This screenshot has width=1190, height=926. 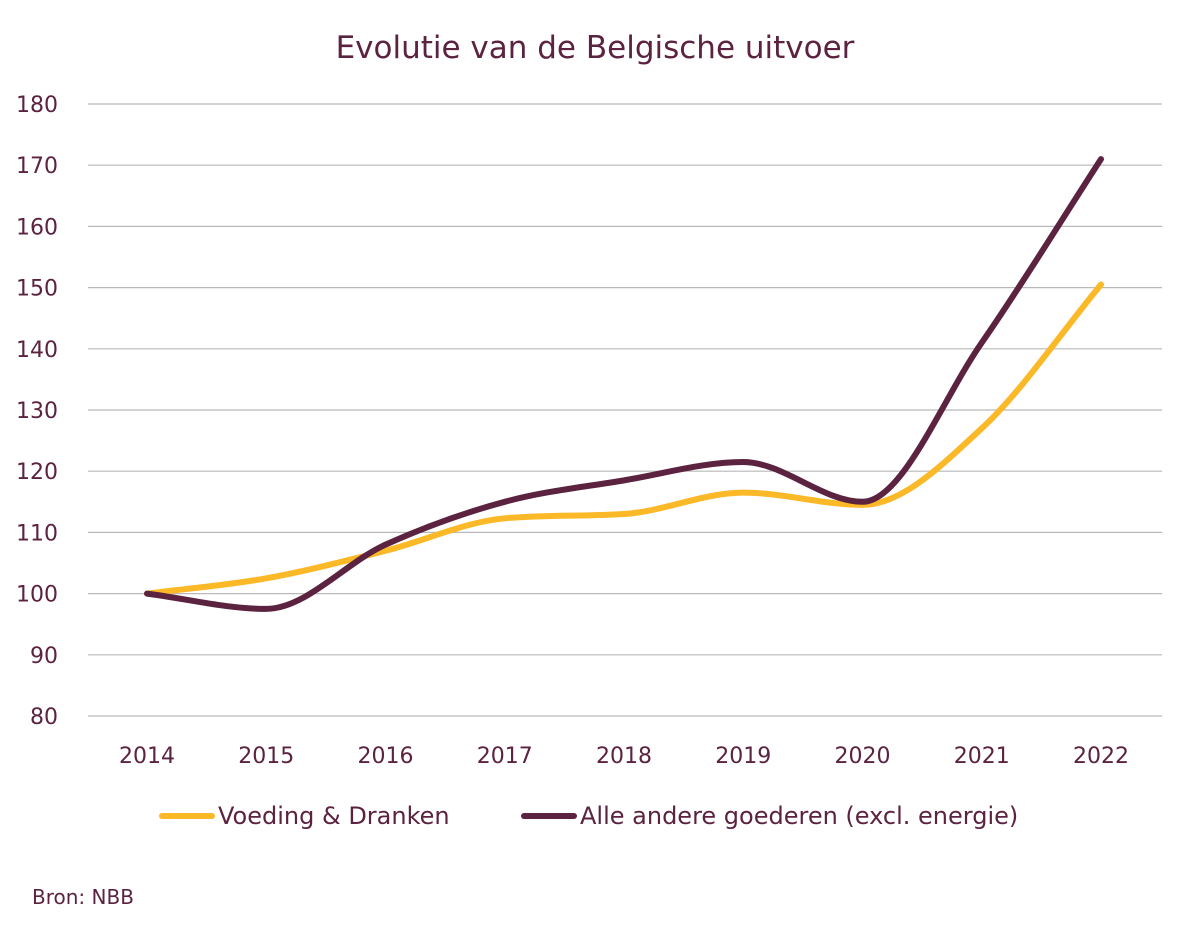 What do you see at coordinates (799, 816) in the screenshot?
I see `legend-label-2: Alle andere goederen (excl. energie)` at bounding box center [799, 816].